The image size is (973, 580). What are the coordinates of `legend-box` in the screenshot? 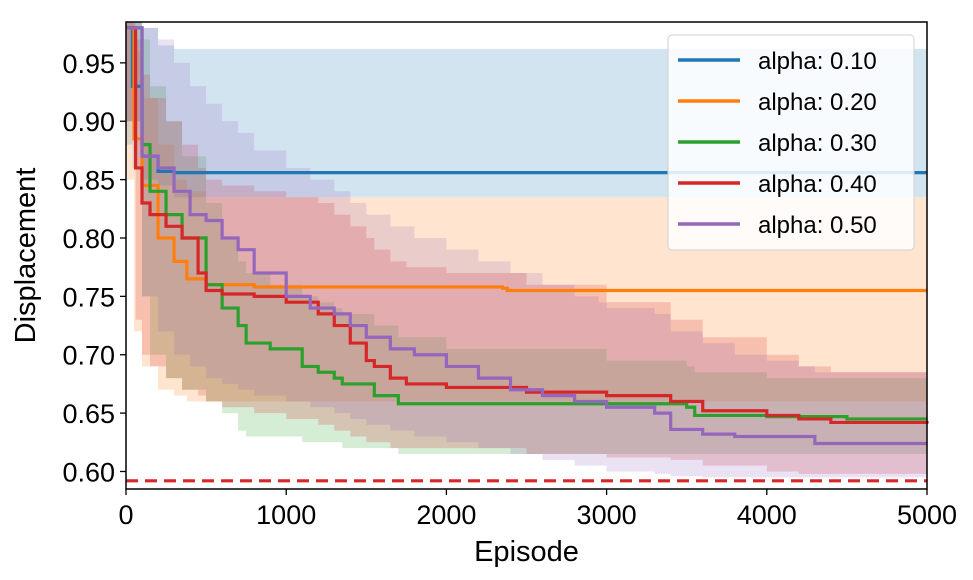 It's located at (791, 142).